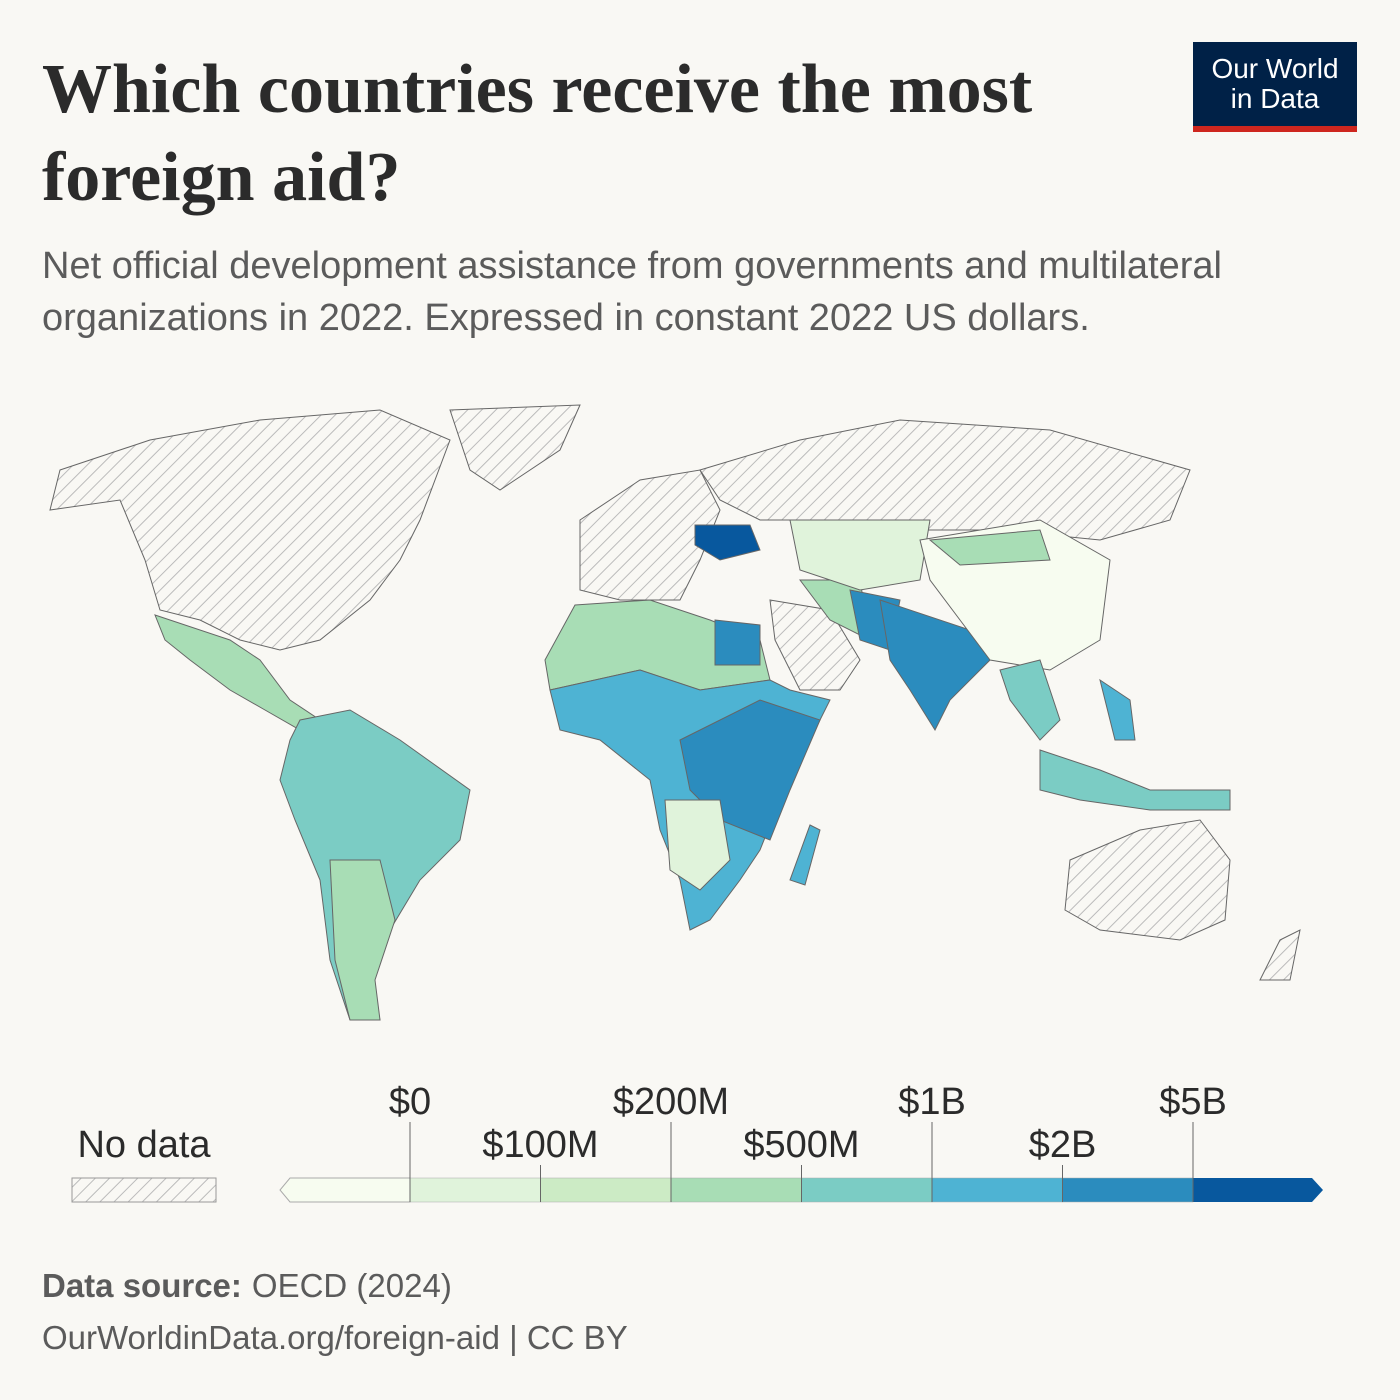 The width and height of the screenshot is (1400, 1400). What do you see at coordinates (221, 177) in the screenshot?
I see `title-line: foreign aid?` at bounding box center [221, 177].